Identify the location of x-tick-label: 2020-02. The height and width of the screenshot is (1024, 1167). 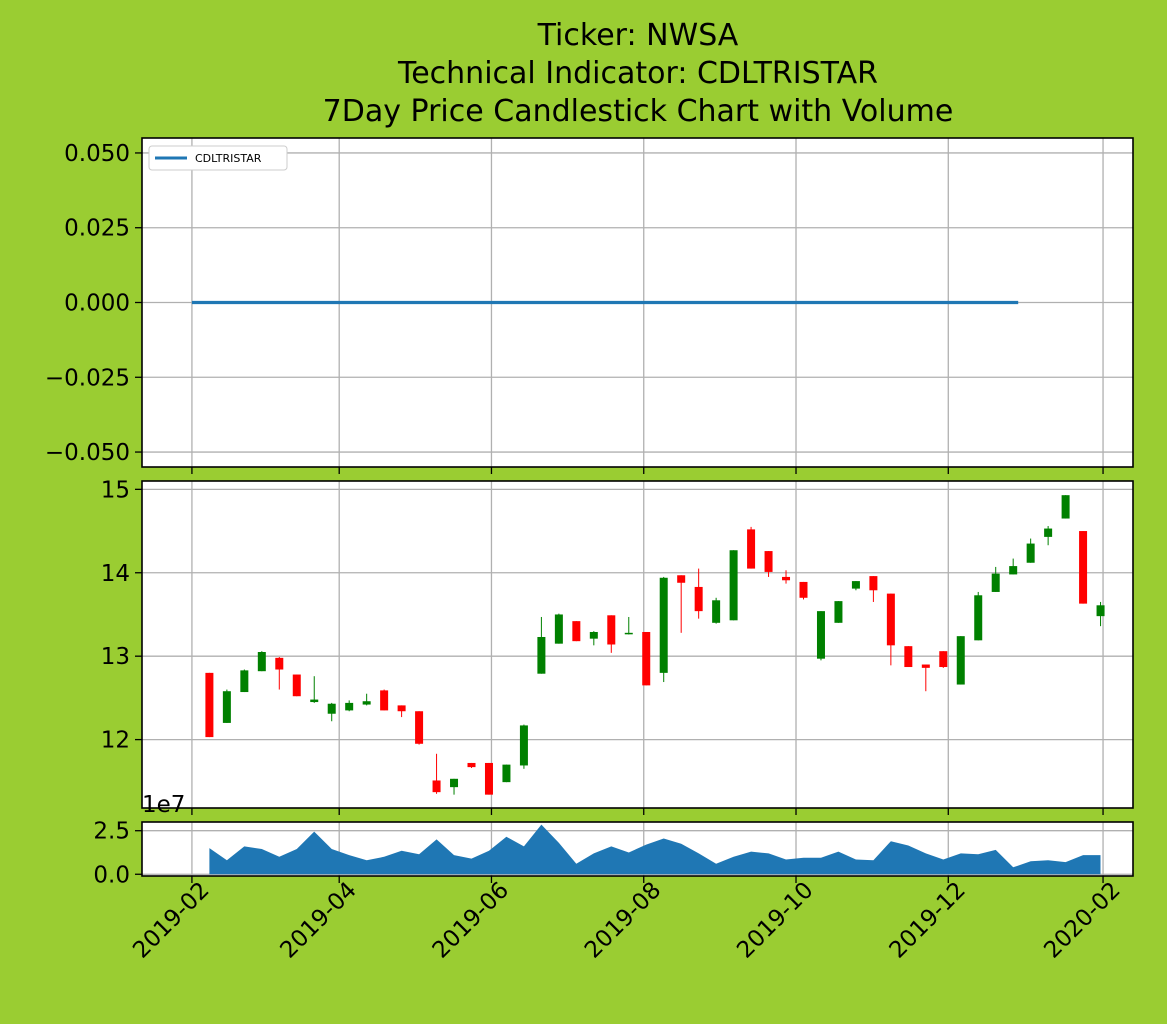
(1082, 920).